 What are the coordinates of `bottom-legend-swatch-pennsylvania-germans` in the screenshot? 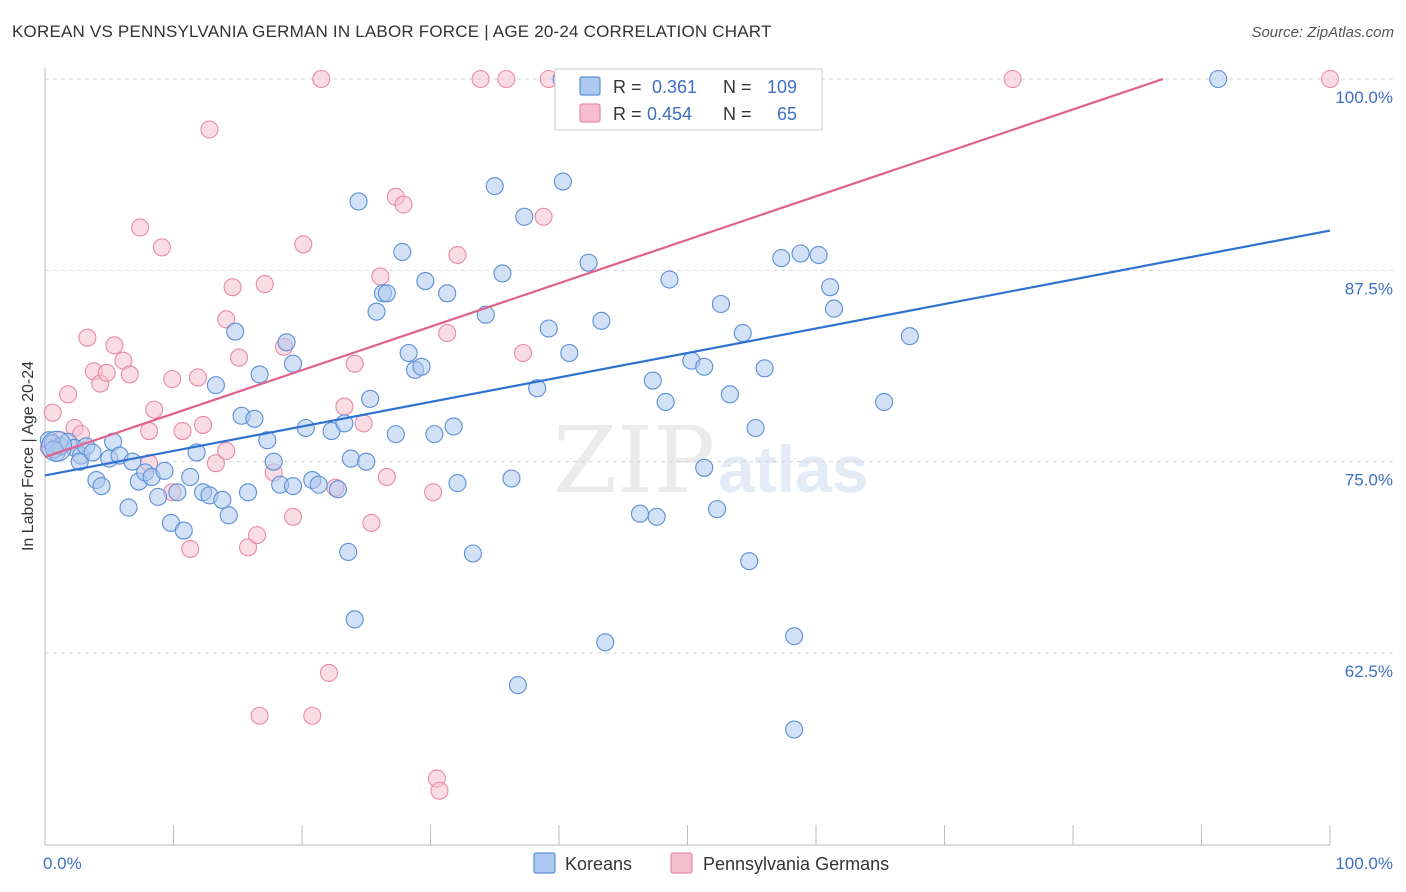 It's located at (681, 863).